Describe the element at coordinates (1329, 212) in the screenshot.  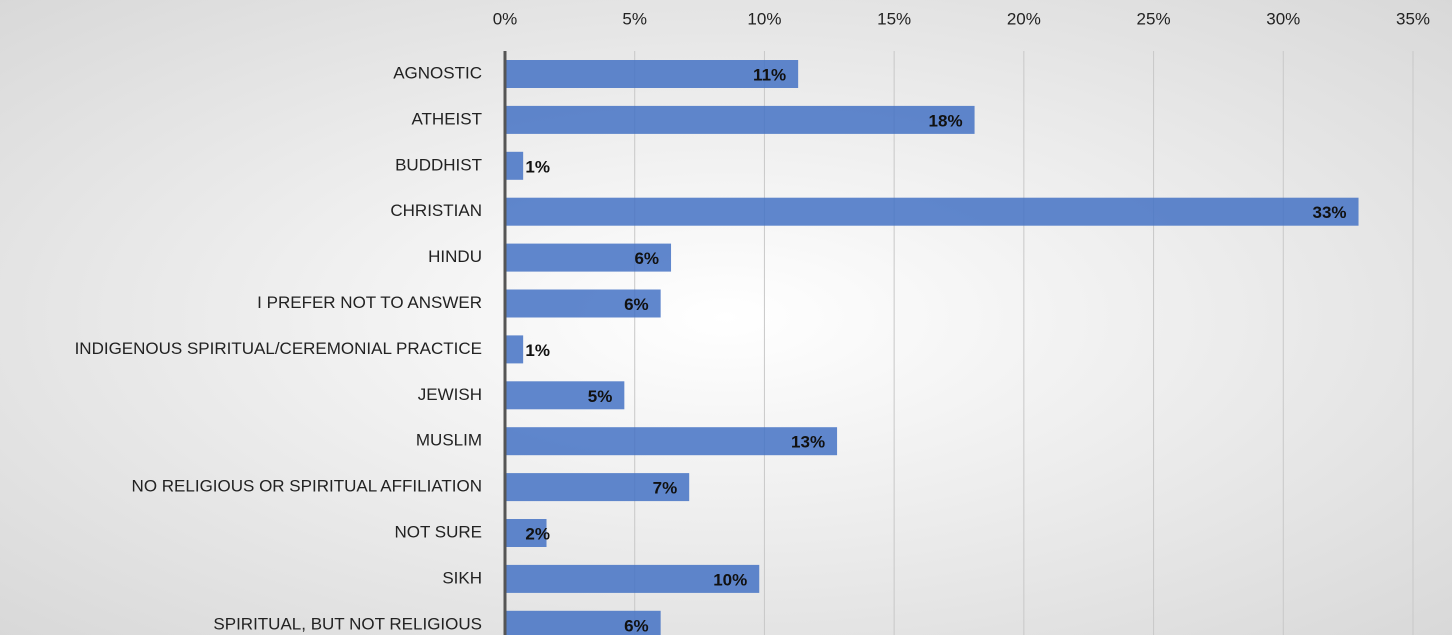
I see `value-label: 33%` at that location.